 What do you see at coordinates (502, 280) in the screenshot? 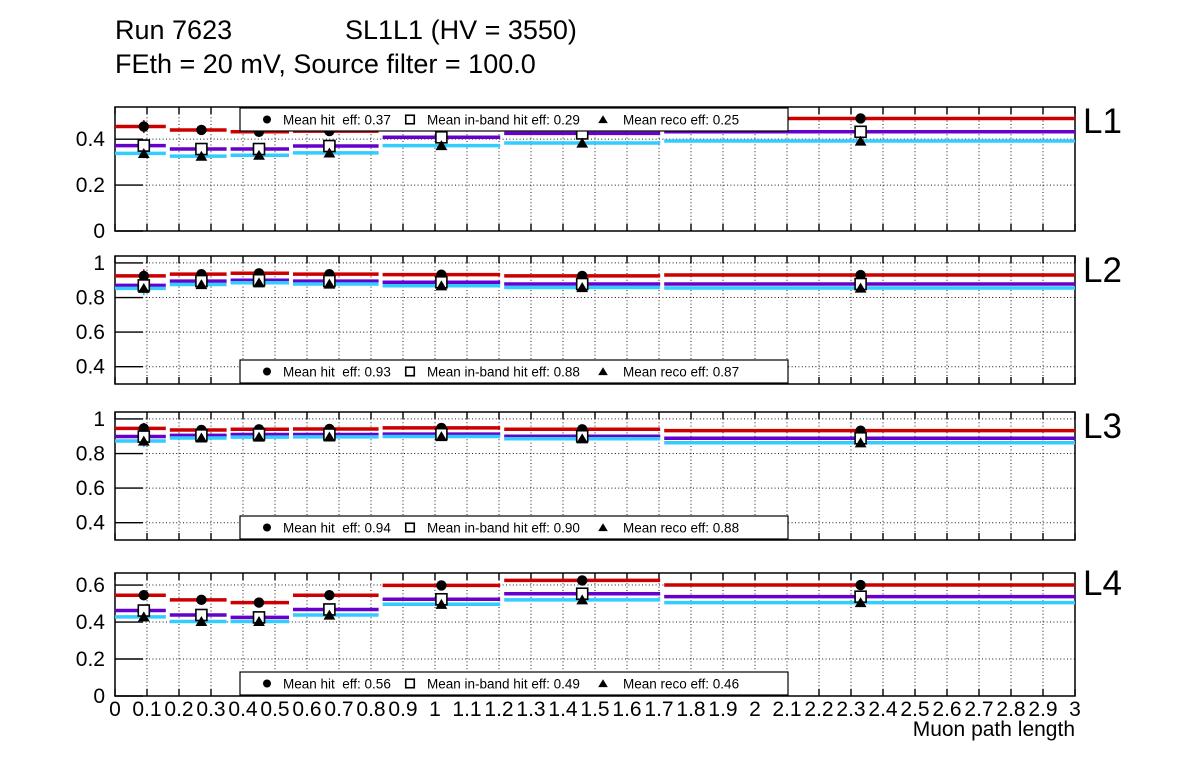
I see `markers-L2` at bounding box center [502, 280].